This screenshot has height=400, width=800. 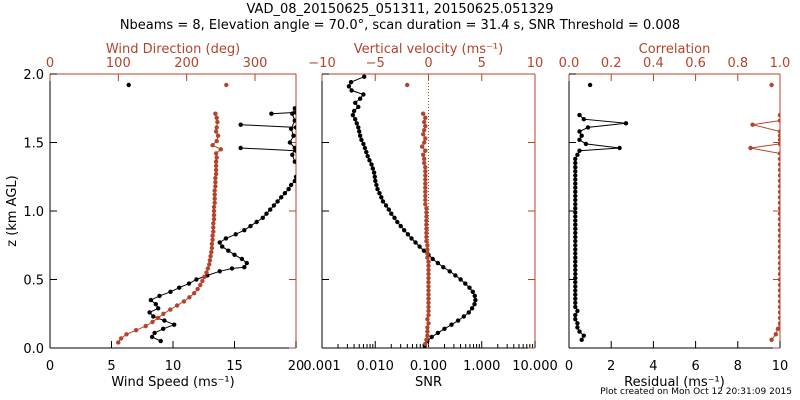 I want to click on bottom-tick-label: 0, so click(x=50, y=366).